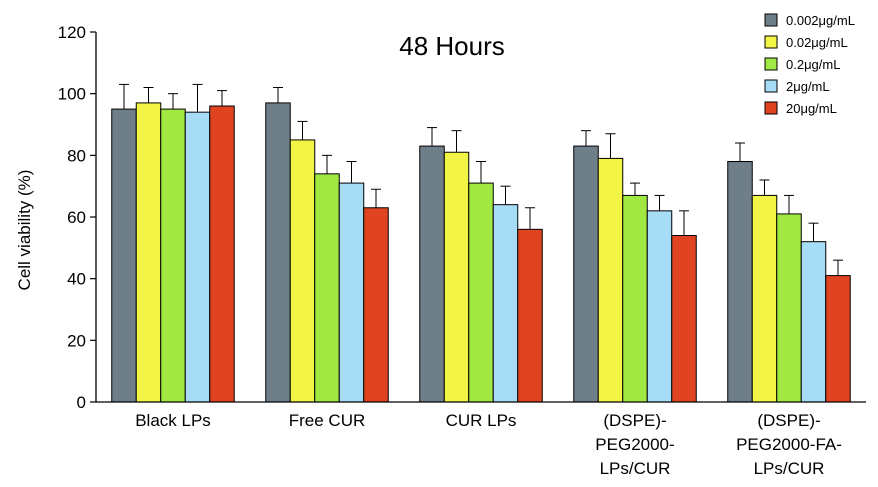  I want to click on y-tick-label: 20, so click(76, 340).